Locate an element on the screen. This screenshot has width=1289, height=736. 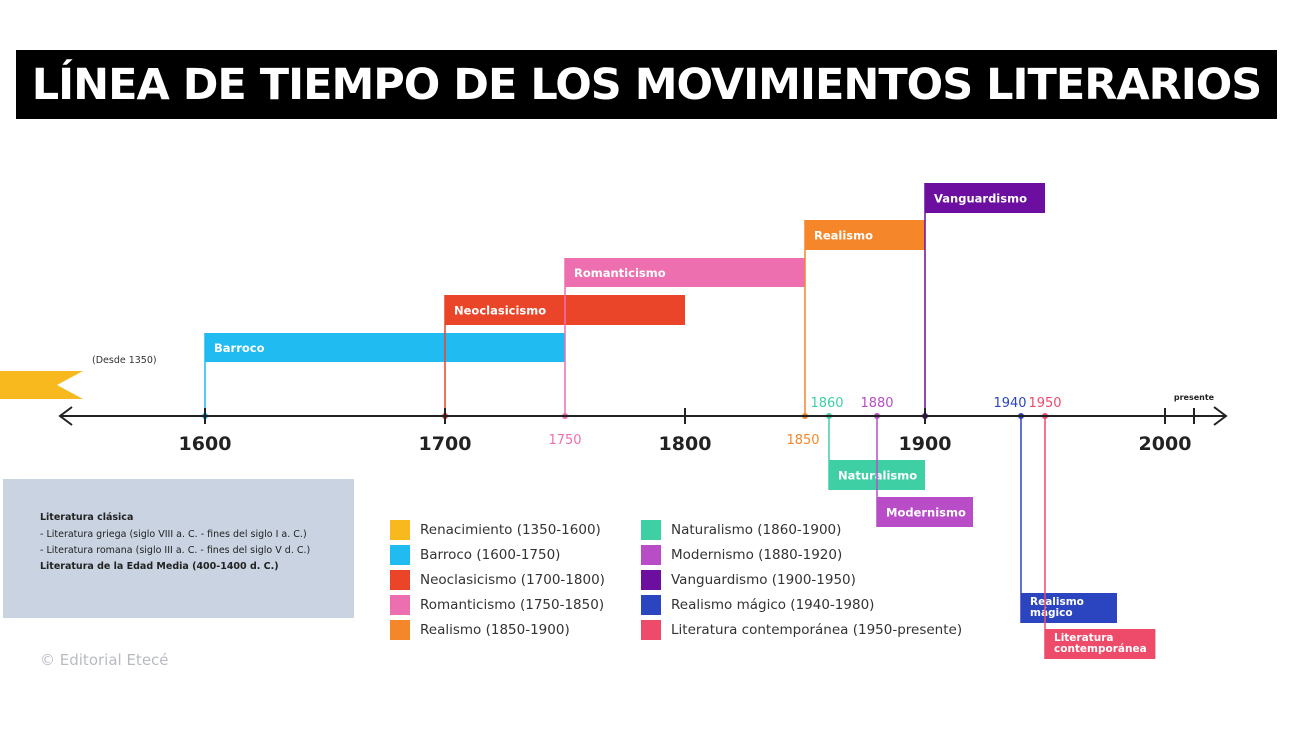
legend-item: Modernismo (1880-1920) is located at coordinates (741, 555).